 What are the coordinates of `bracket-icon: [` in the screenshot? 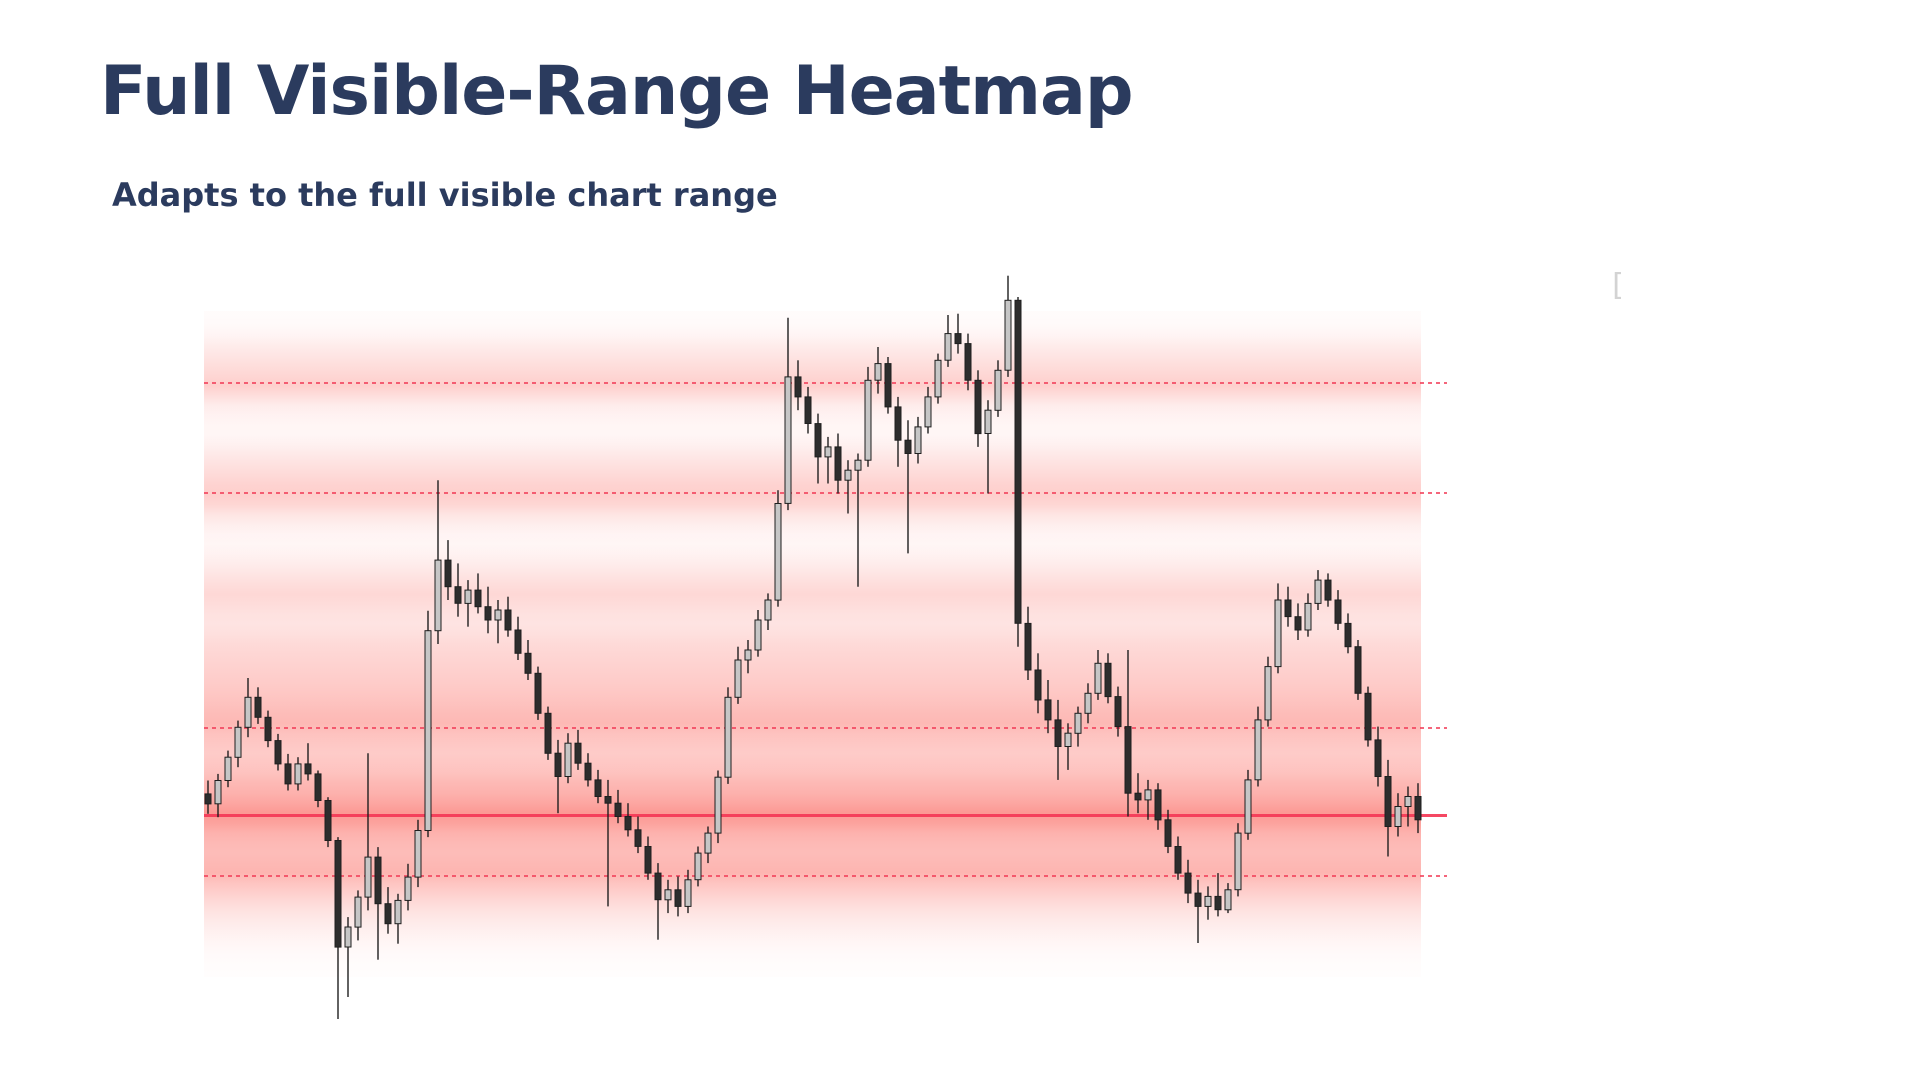 It's located at (1617, 285).